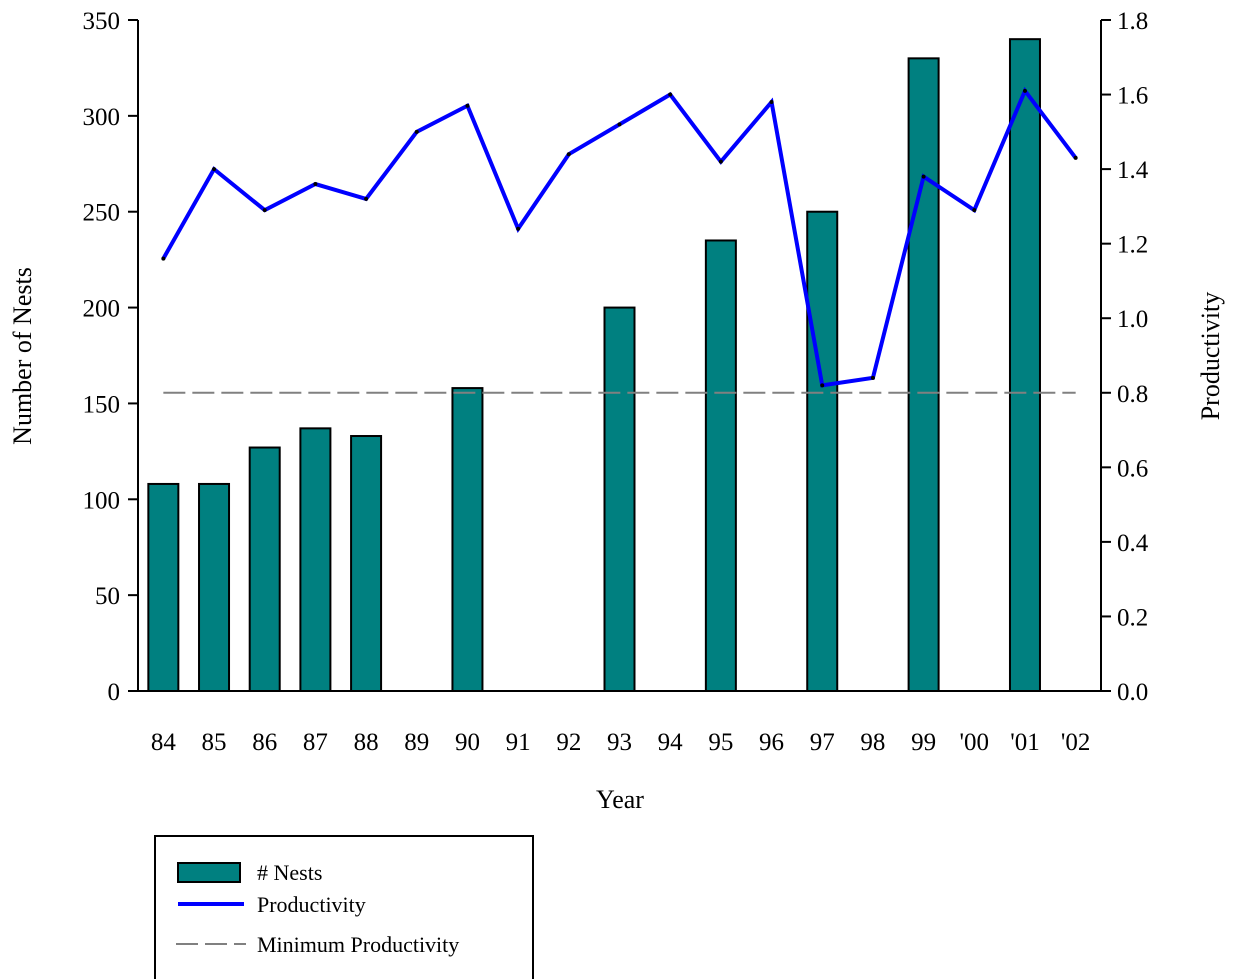  I want to click on y-tick-label: 100, so click(102, 500).